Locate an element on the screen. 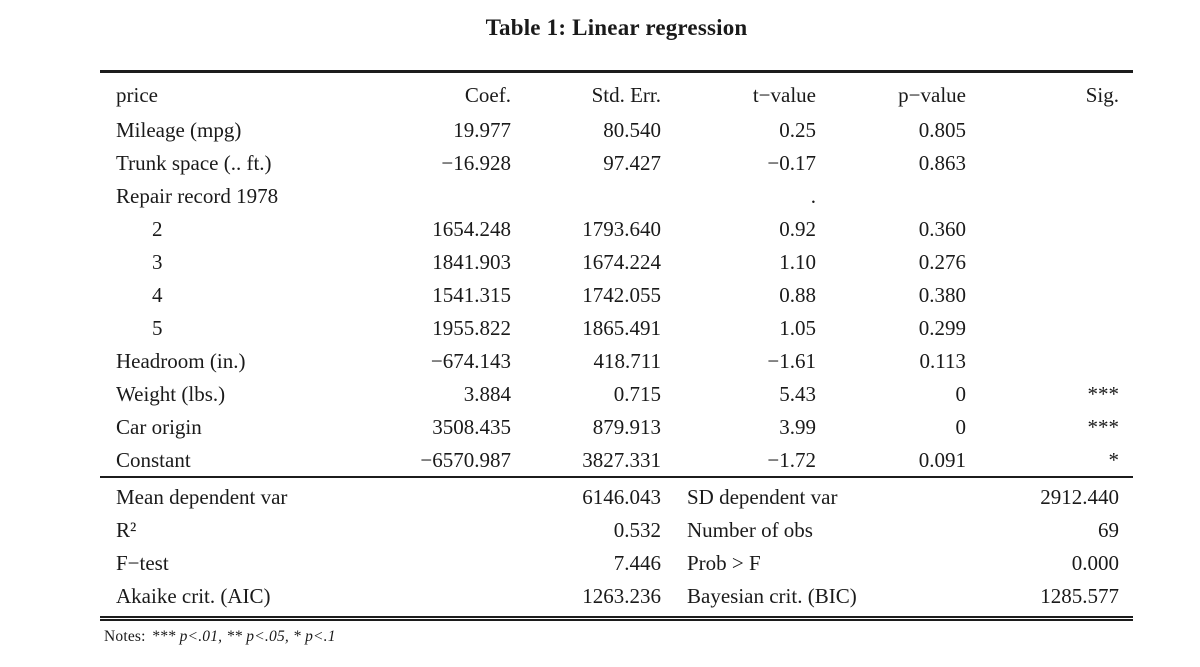 This screenshot has width=1200, height=667. t-value: . is located at coordinates (813, 196).